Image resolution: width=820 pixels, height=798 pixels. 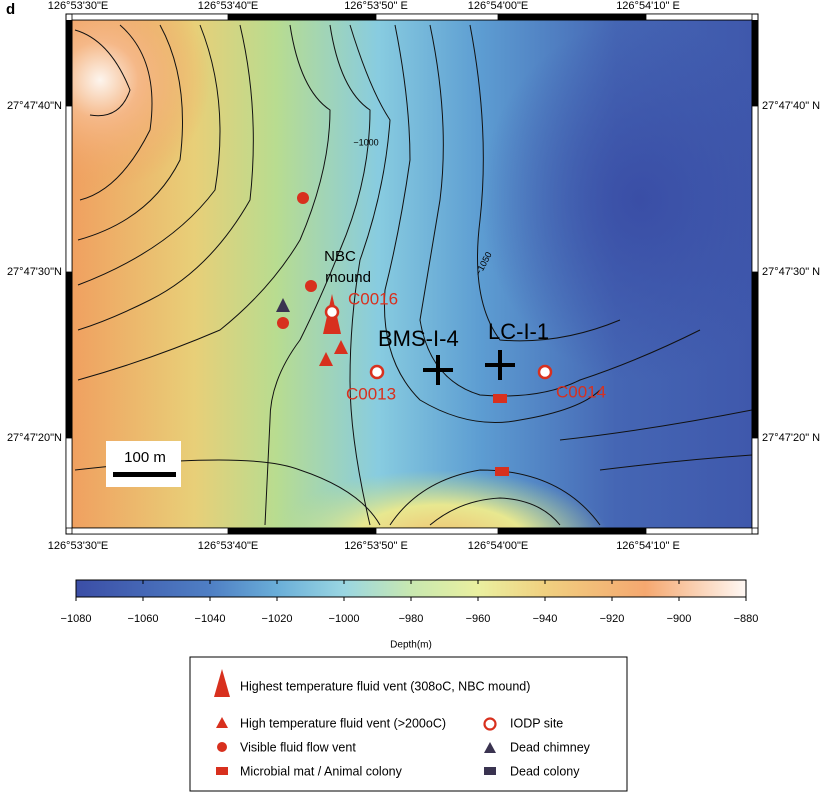 I want to click on legend-entry: IODP site, so click(x=536, y=723).